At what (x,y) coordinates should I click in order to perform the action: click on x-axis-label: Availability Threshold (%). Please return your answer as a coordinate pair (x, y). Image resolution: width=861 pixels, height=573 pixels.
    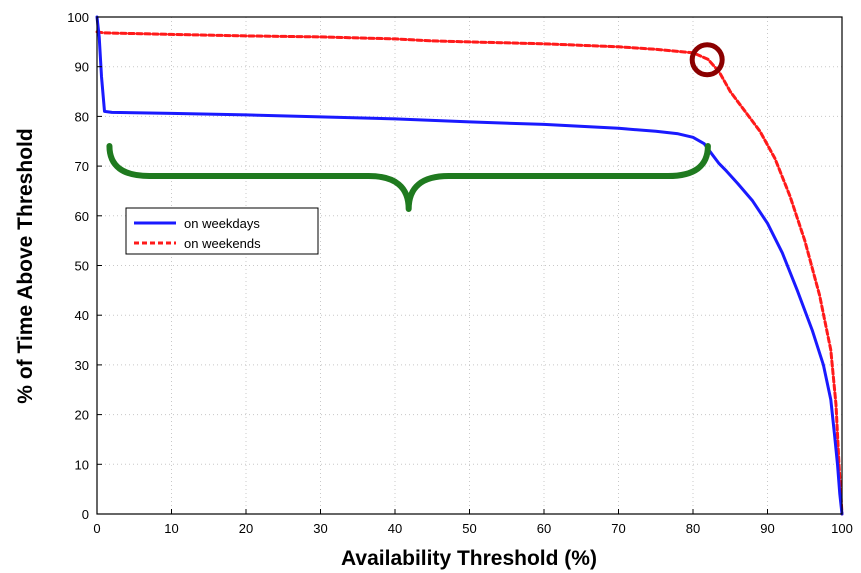
    Looking at the image, I should click on (469, 558).